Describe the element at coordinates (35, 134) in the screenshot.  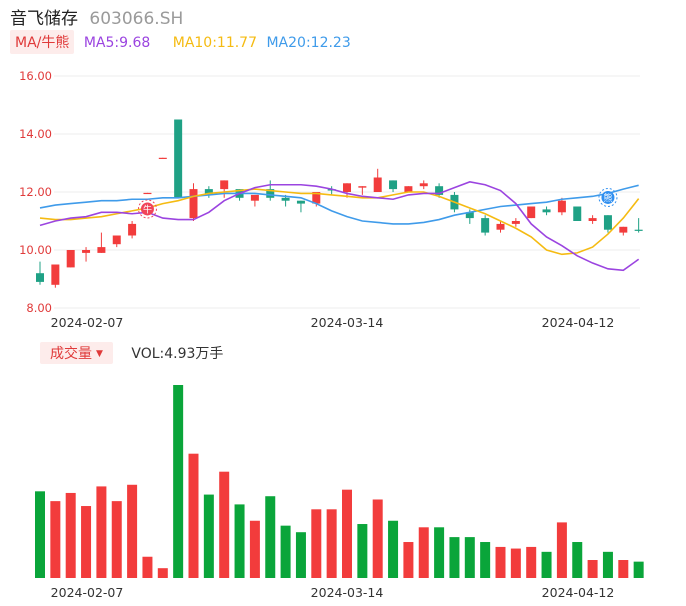
I see `y-tick-label: 14.00` at that location.